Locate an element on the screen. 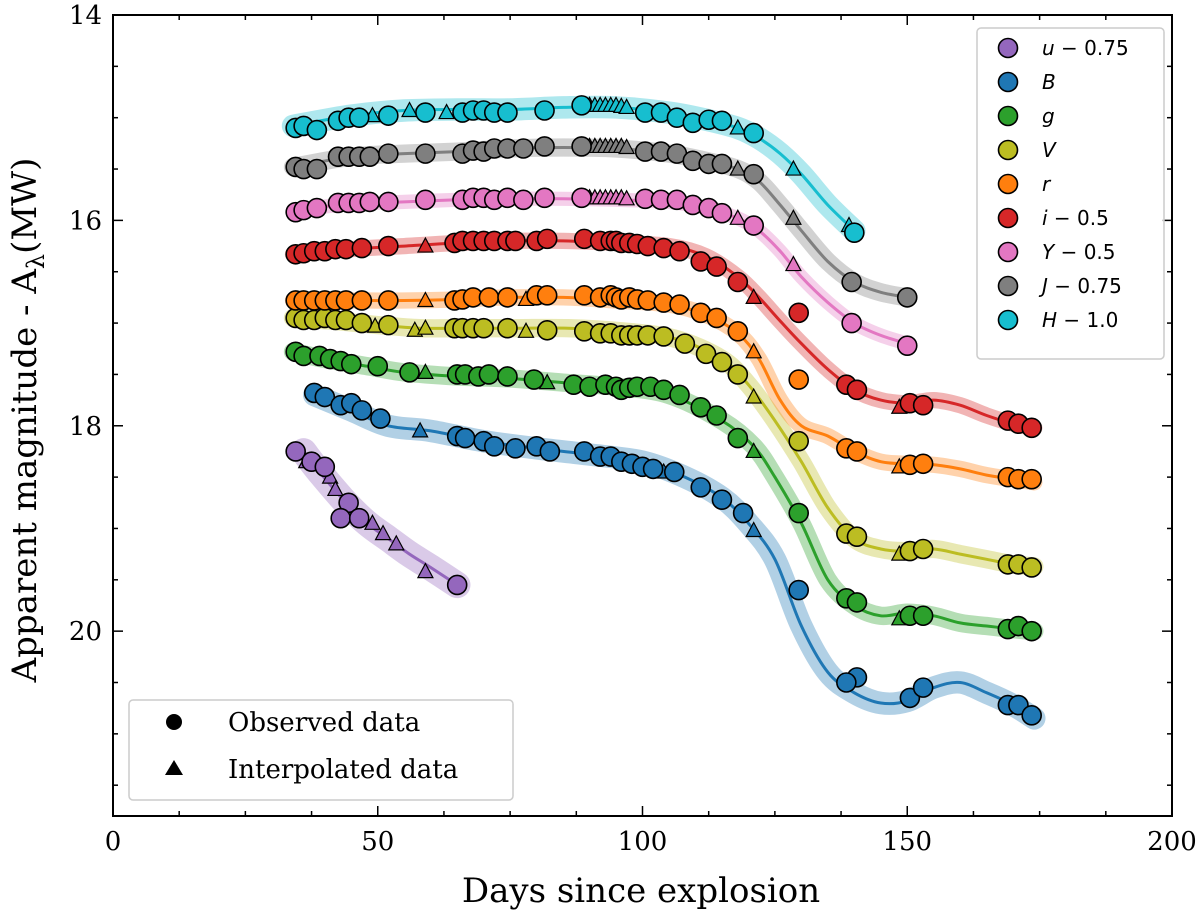  legend-label-i: i − 0.5 is located at coordinates (1075, 218).